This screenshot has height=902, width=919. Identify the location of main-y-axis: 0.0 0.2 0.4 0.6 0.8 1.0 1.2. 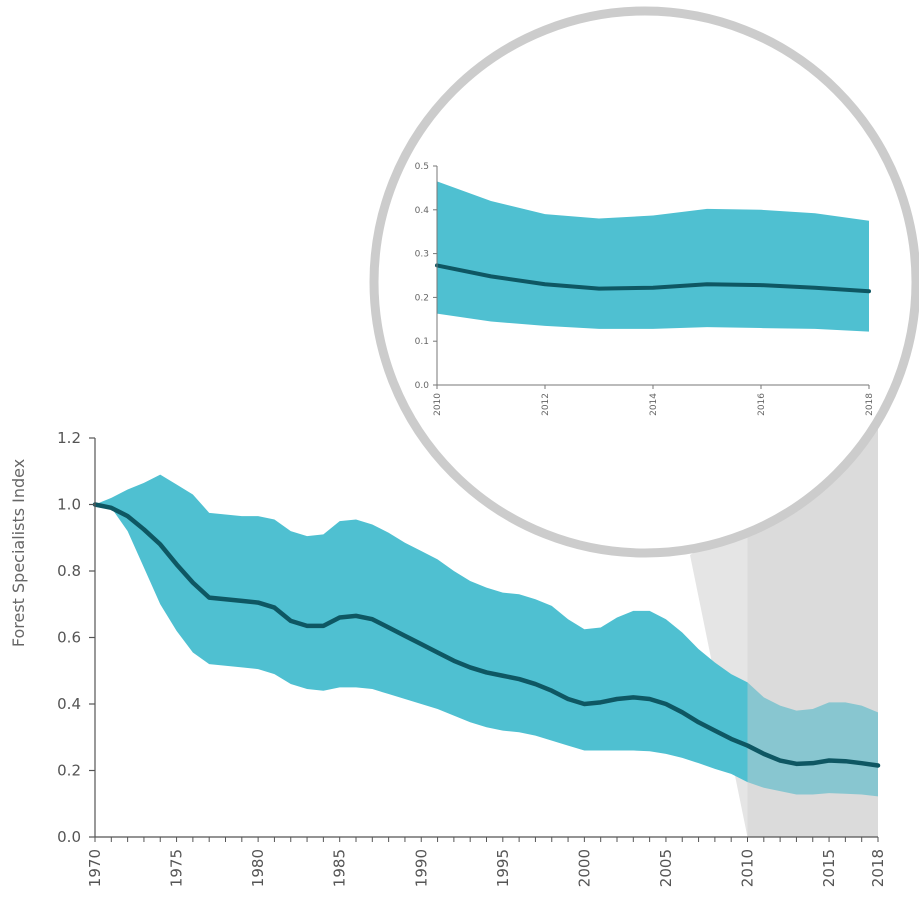
(76, 637).